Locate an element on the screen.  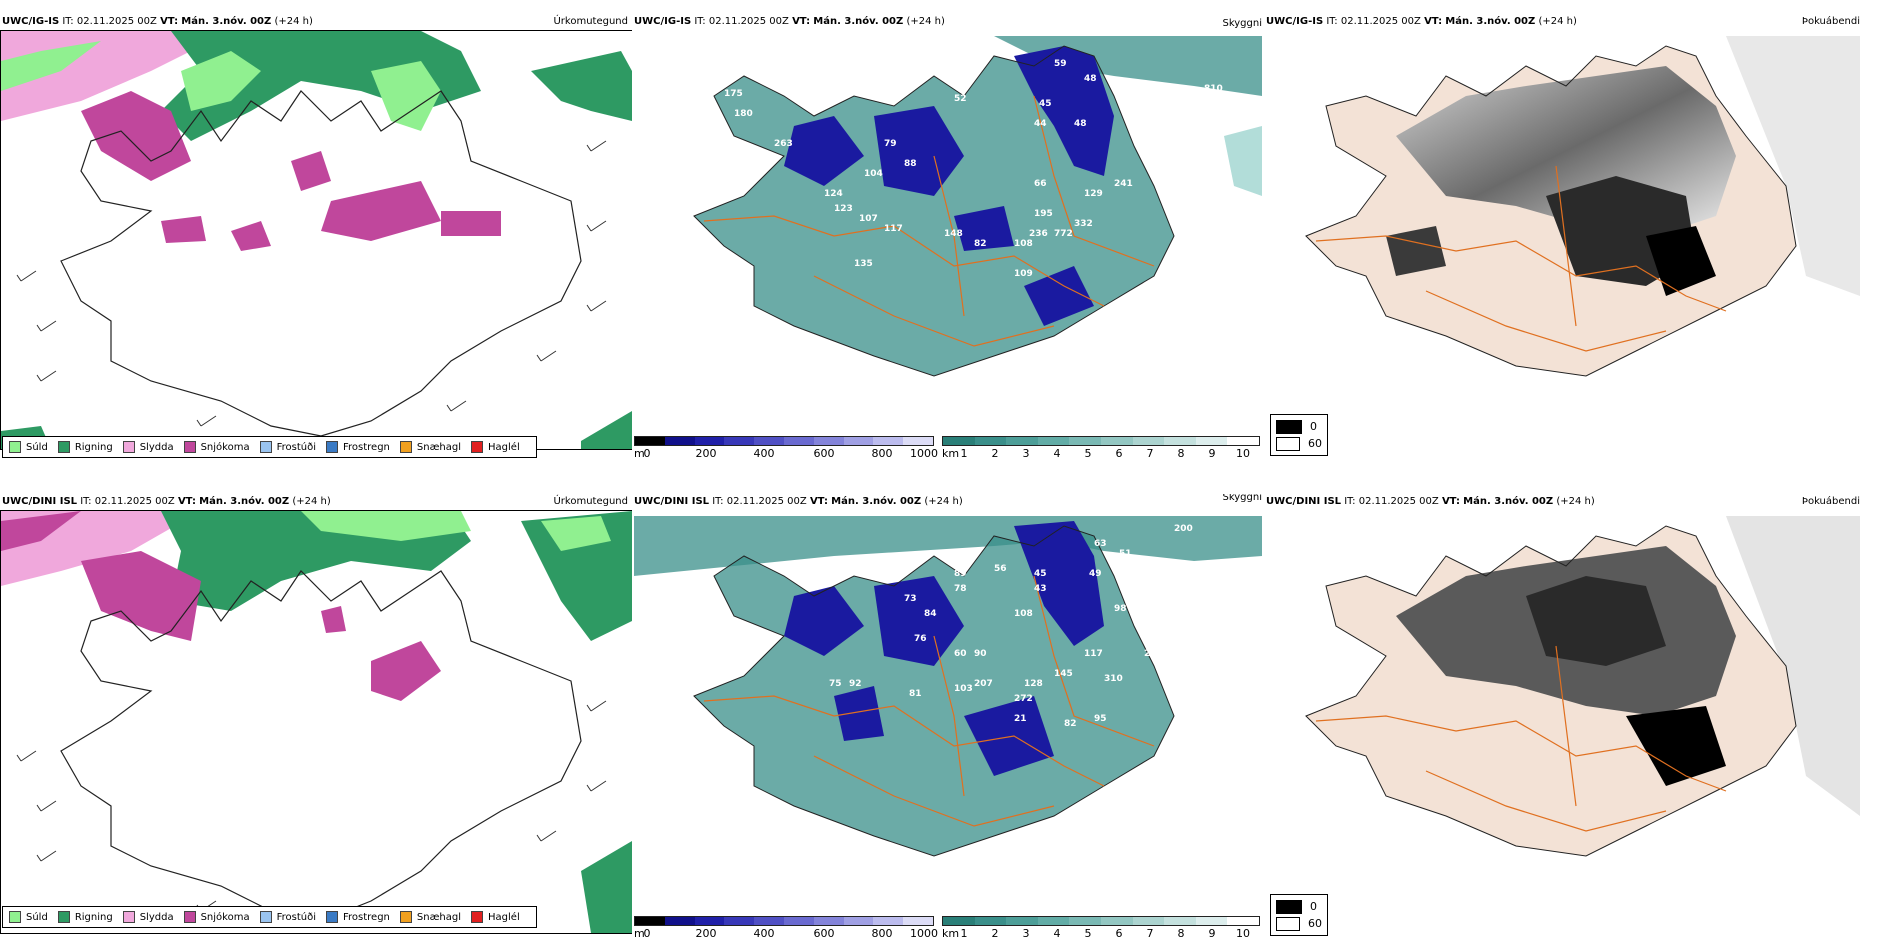
fog-title: Þokuábendi is located at coordinates (1830, 21).